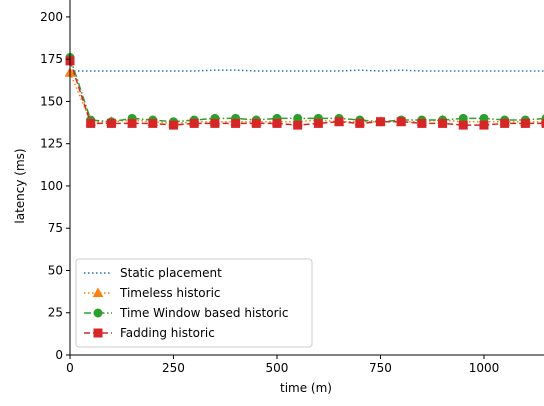 Image resolution: width=544 pixels, height=406 pixels. What do you see at coordinates (20, 185) in the screenshot?
I see `y-axis-label: latency (ms)` at bounding box center [20, 185].